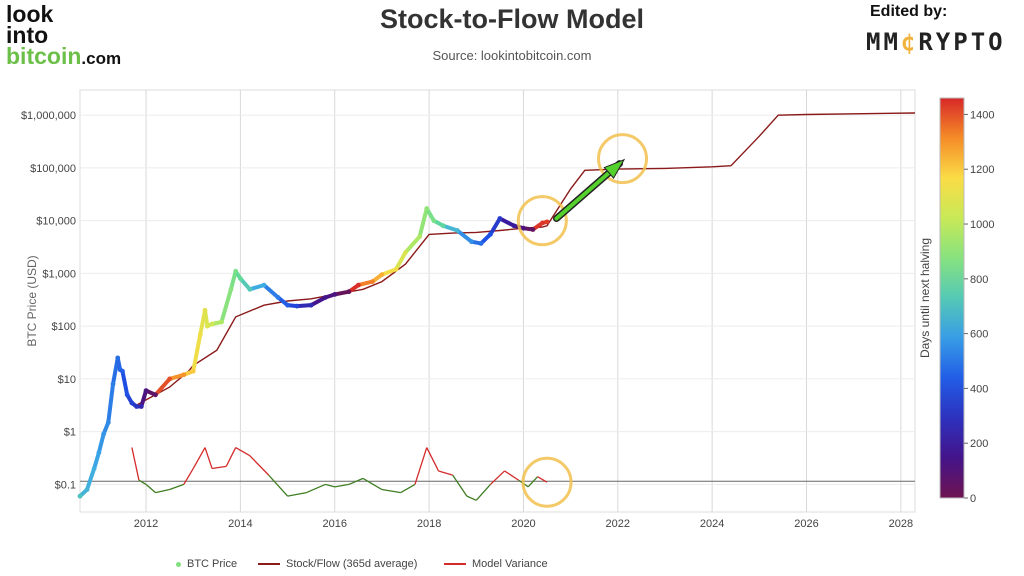 This screenshot has height=576, width=1024. Describe the element at coordinates (146, 524) in the screenshot. I see `x-tick-label: 2012` at that location.